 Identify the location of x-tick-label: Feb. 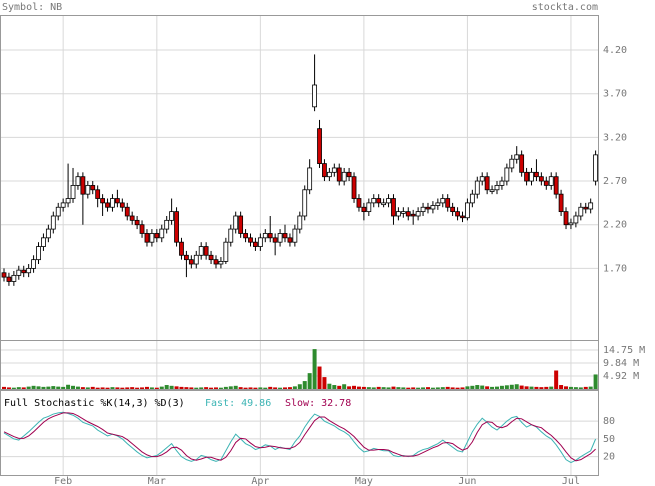
(63, 481).